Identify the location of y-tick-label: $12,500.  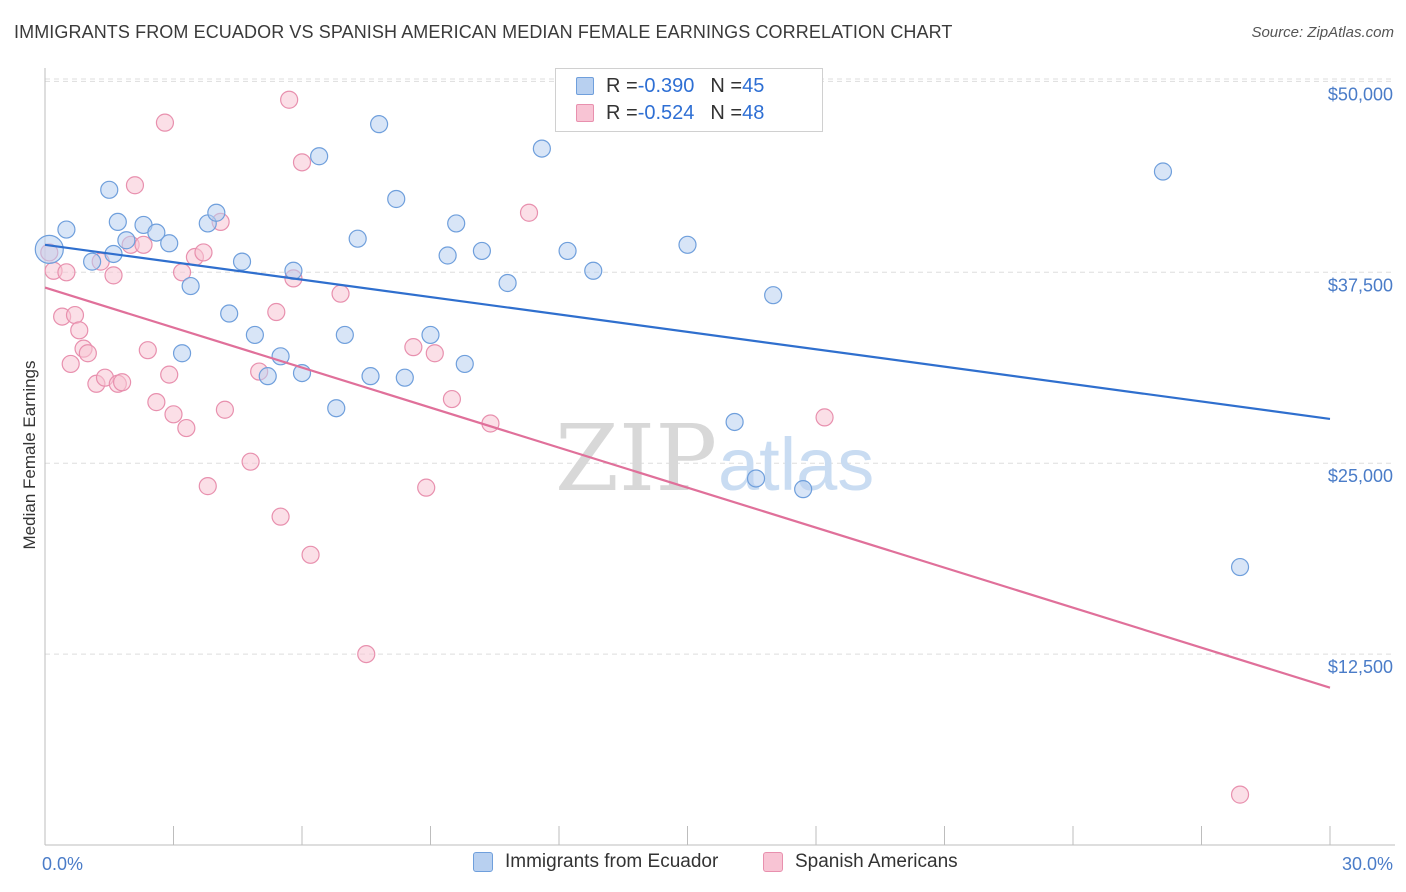
(1360, 667).